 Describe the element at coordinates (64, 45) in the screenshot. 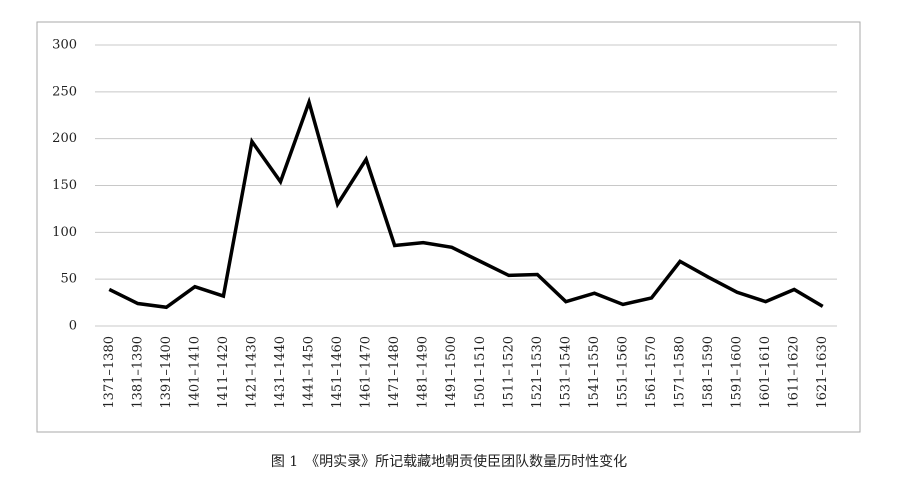

I see `y-tick-label: 300` at that location.